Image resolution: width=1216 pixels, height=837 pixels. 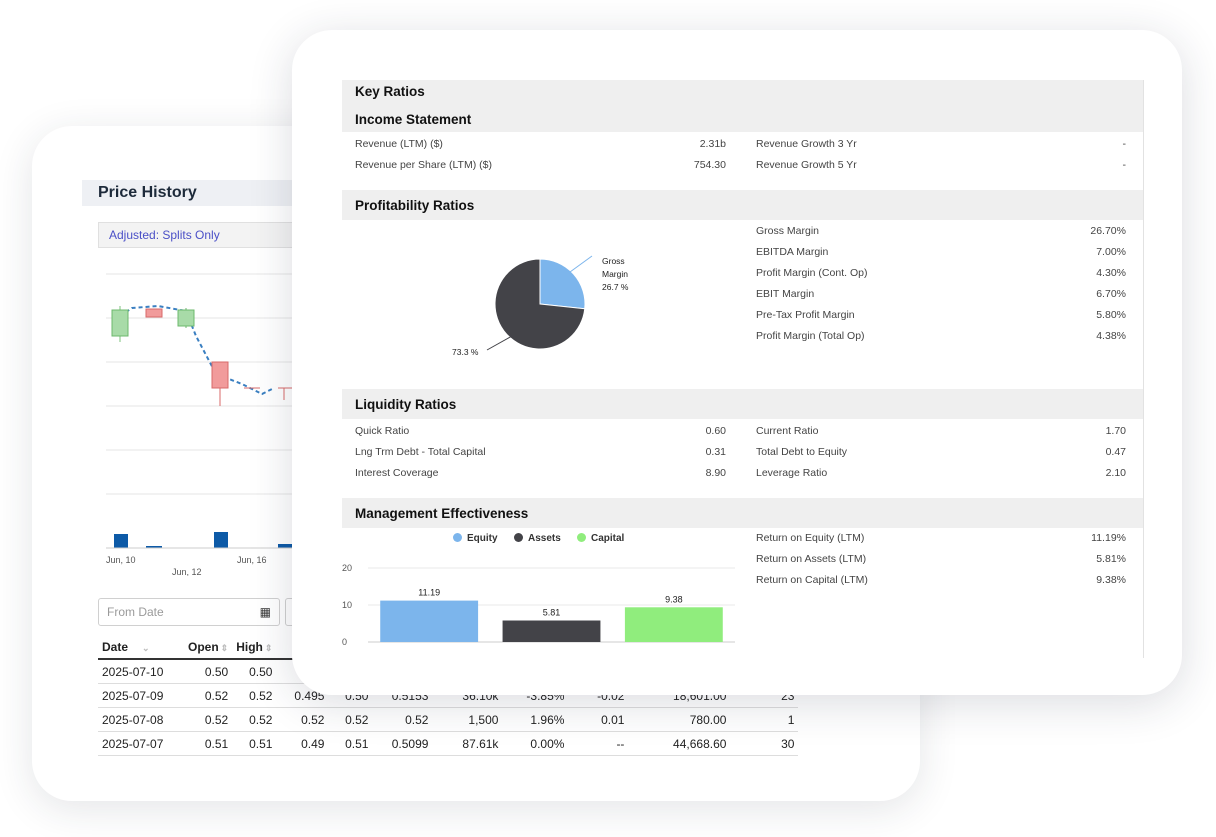 What do you see at coordinates (344, 642) in the screenshot?
I see `y-tick-label: 0` at bounding box center [344, 642].